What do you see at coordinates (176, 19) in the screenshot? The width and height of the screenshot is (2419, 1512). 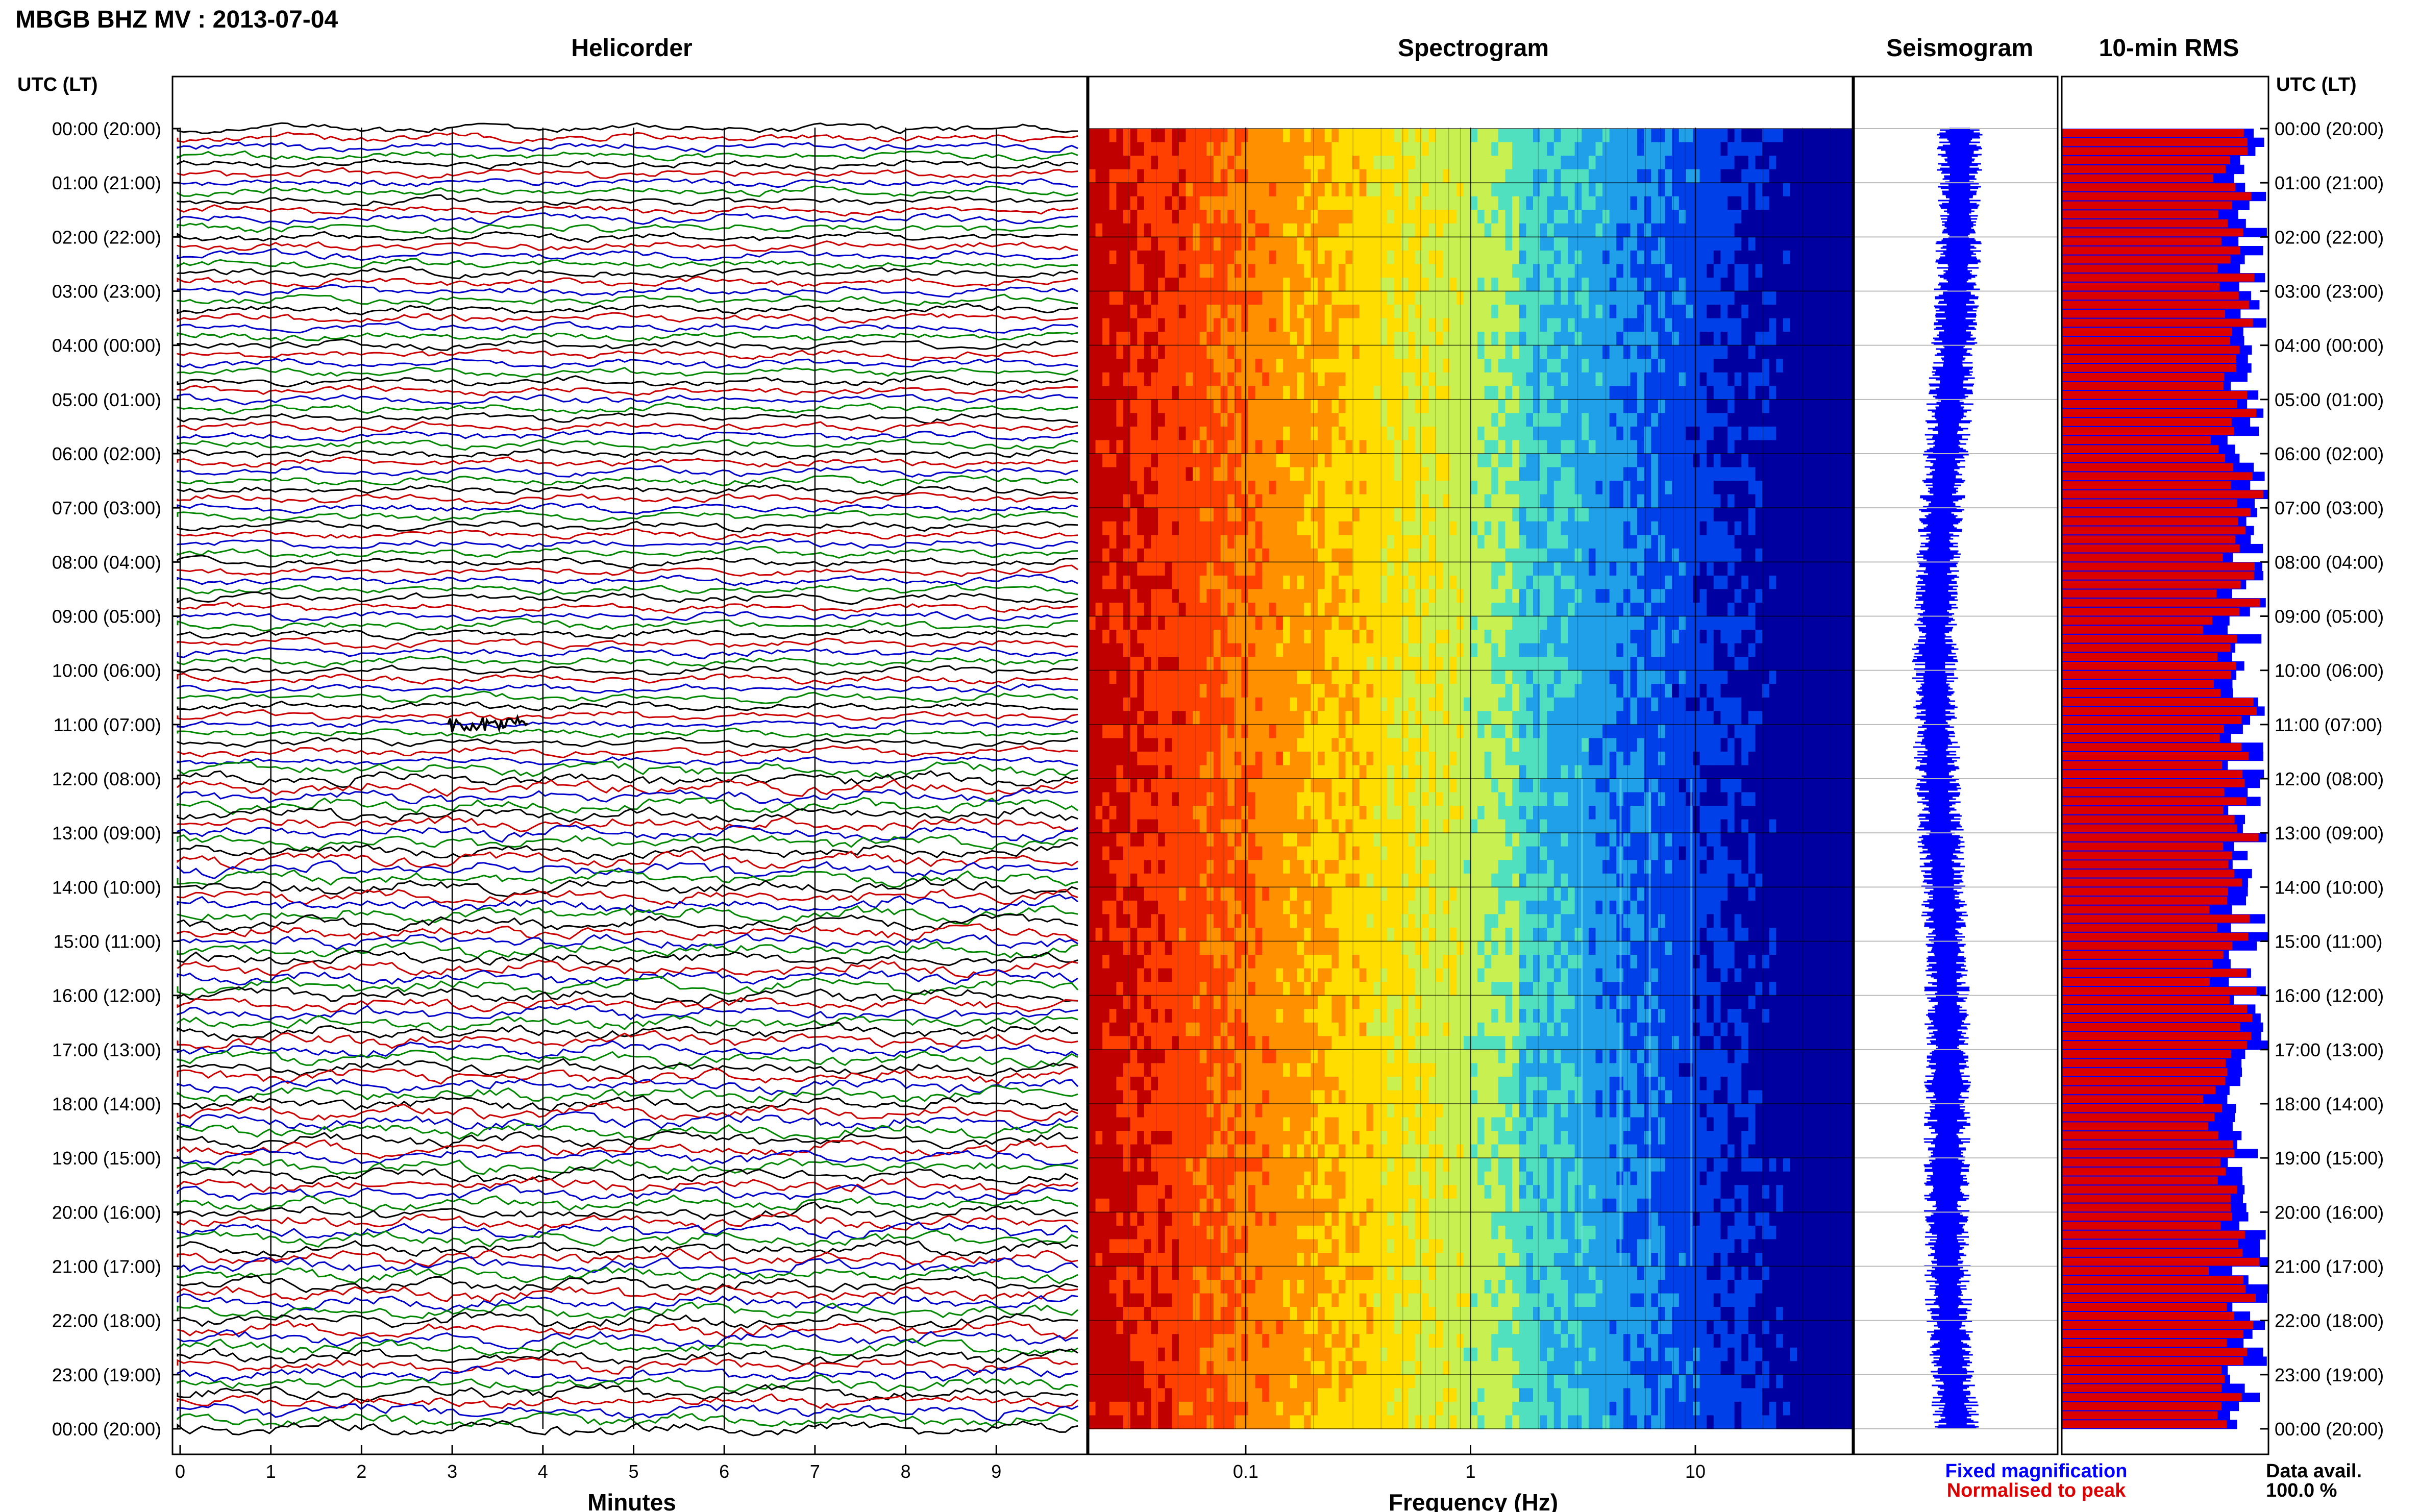 I see `station-title: MBGB BHZ MV : 2013-07-04` at bounding box center [176, 19].